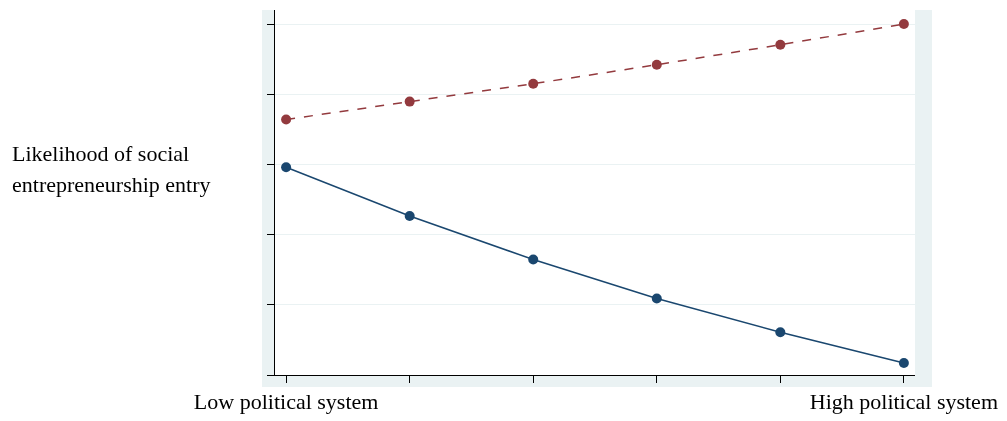 This screenshot has width=1007, height=421. I want to click on x-tick-label: Low political system, so click(286, 402).